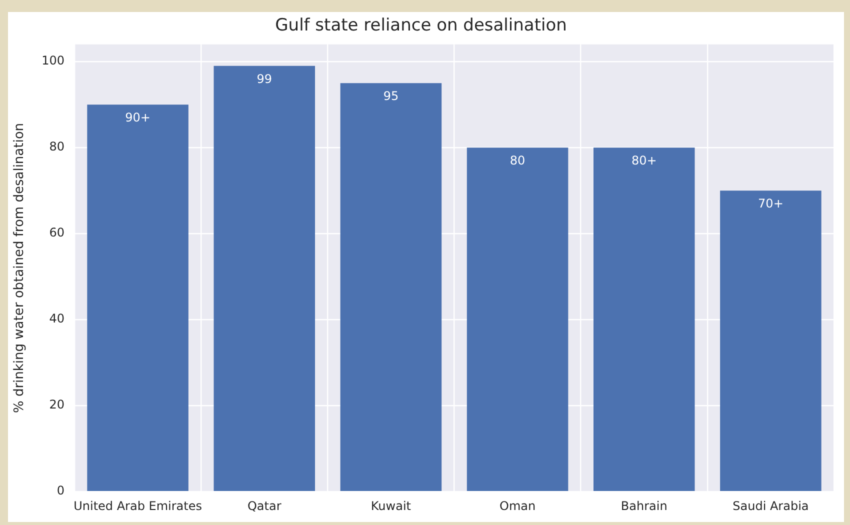 This screenshot has height=525, width=850. I want to click on x-tick-label: Qatar, so click(264, 505).